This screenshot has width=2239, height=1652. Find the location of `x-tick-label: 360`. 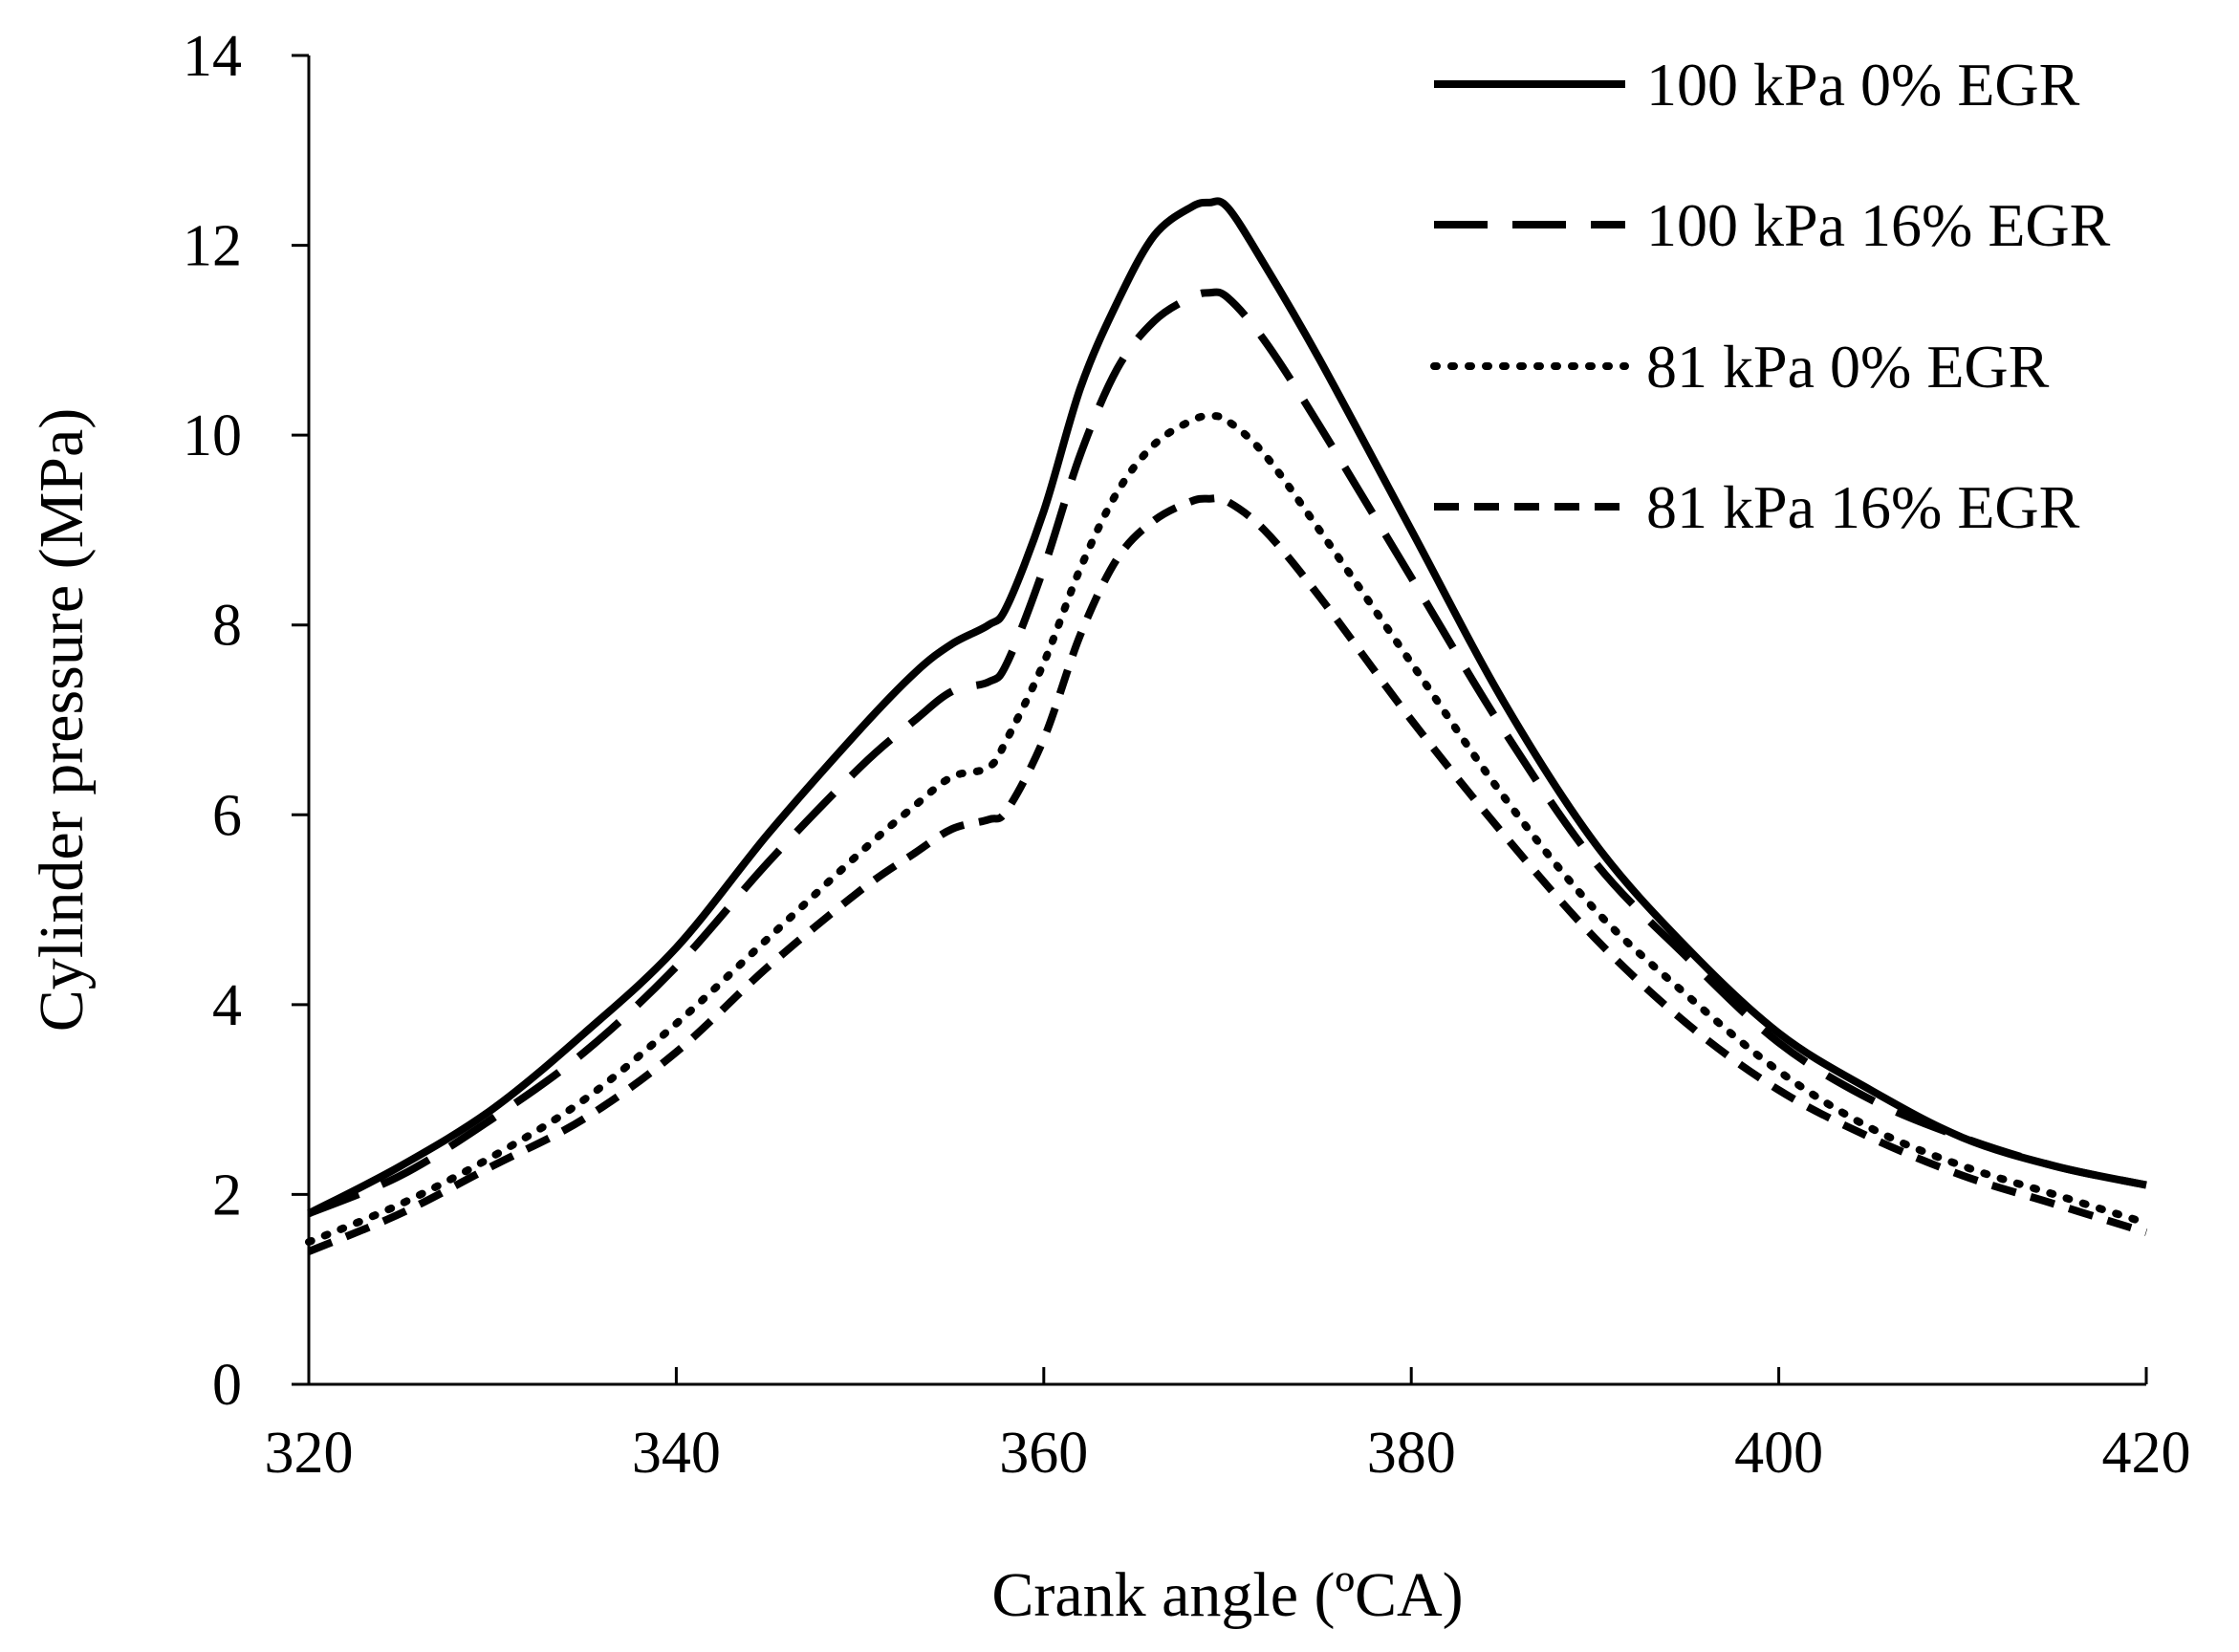

x-tick-label: 360 is located at coordinates (1043, 1453).